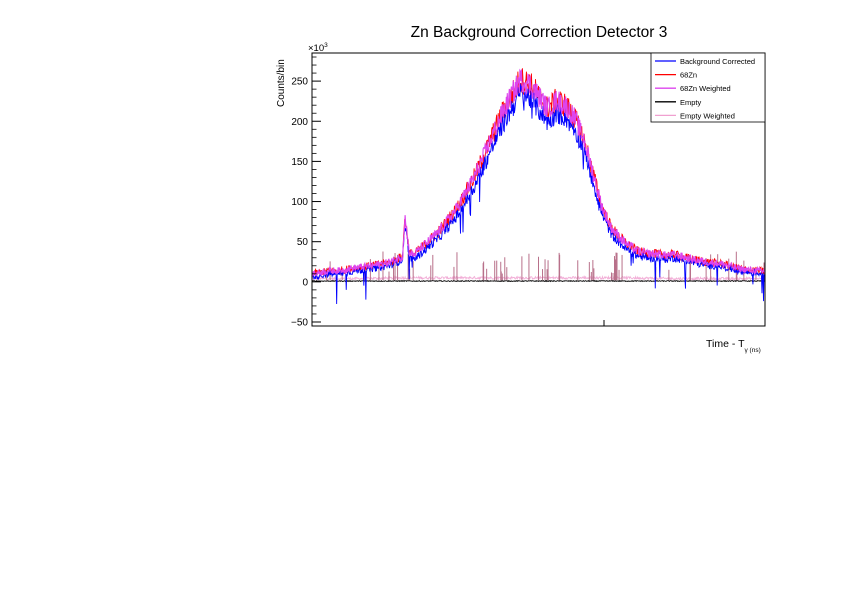  What do you see at coordinates (299, 82) in the screenshot?
I see `y-tick-label-6: 250` at bounding box center [299, 82].